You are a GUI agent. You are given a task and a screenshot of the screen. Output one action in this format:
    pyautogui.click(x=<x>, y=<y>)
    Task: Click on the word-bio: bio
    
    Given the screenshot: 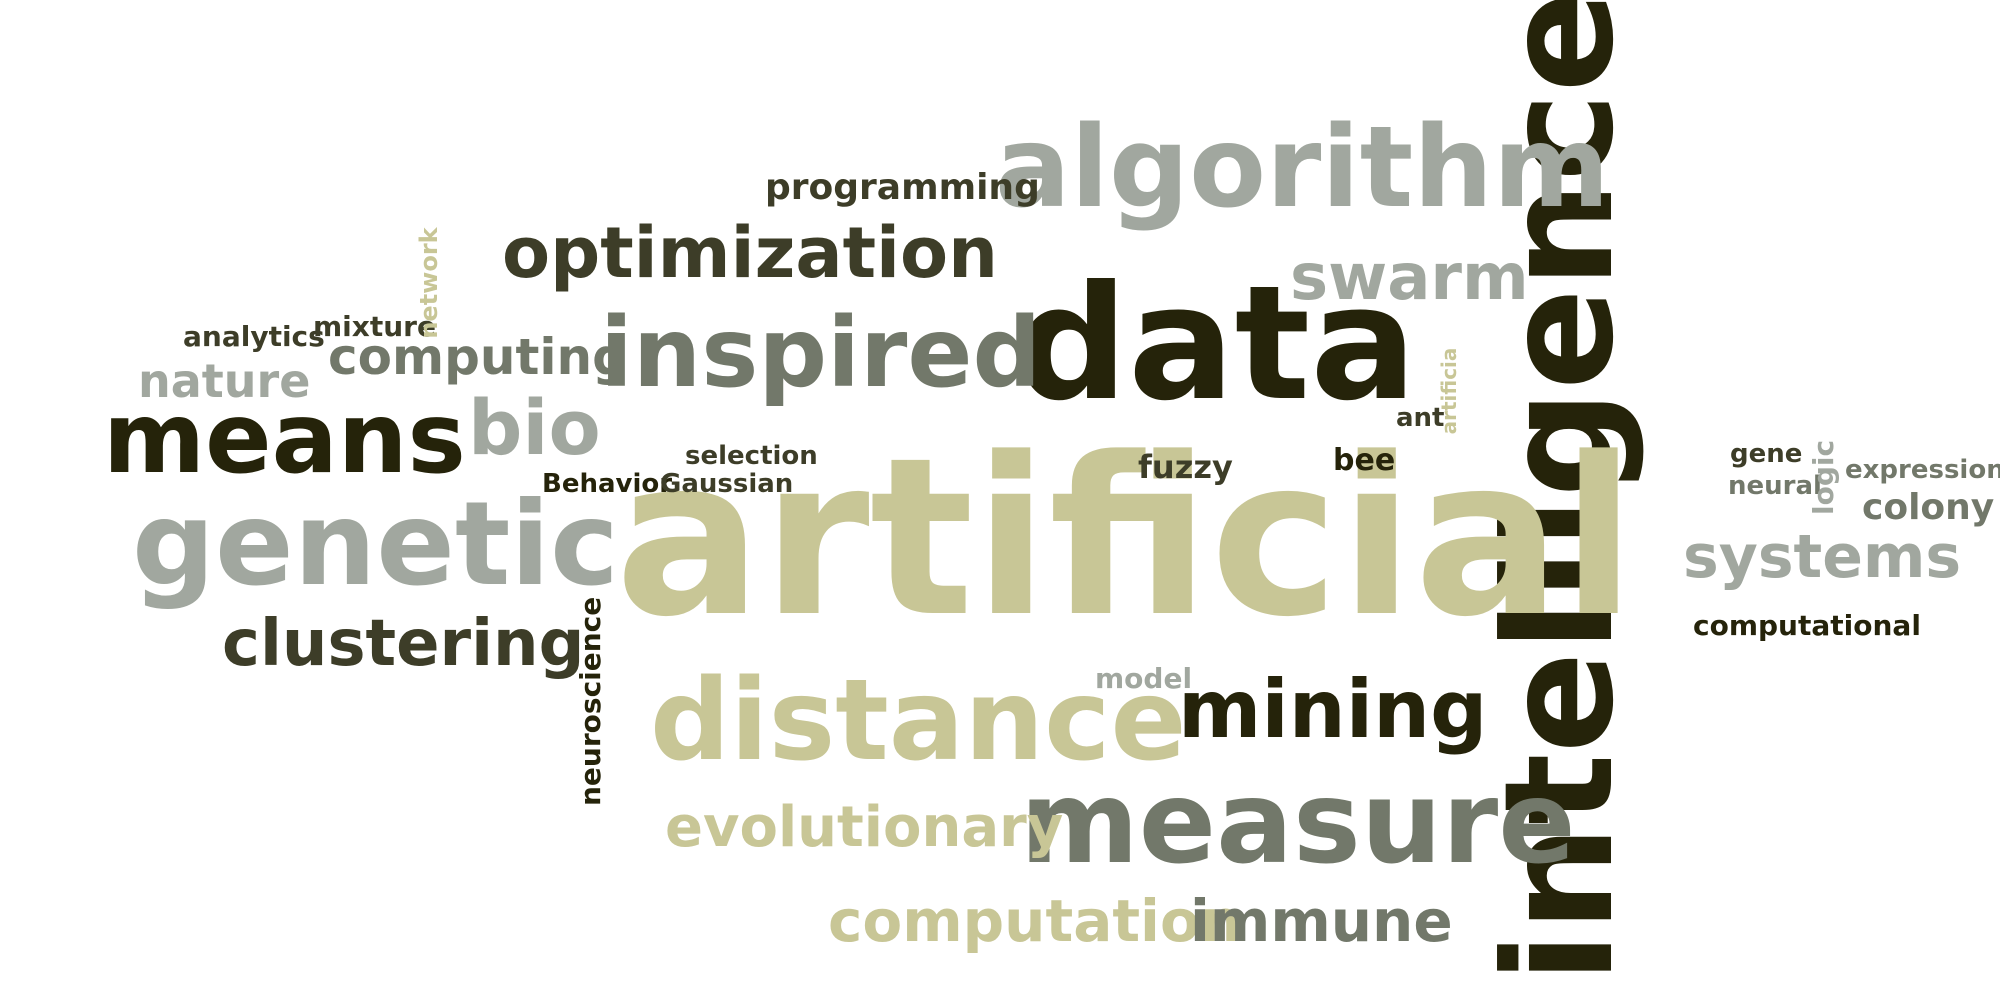 What is the action you would take?
    pyautogui.click(x=534, y=427)
    